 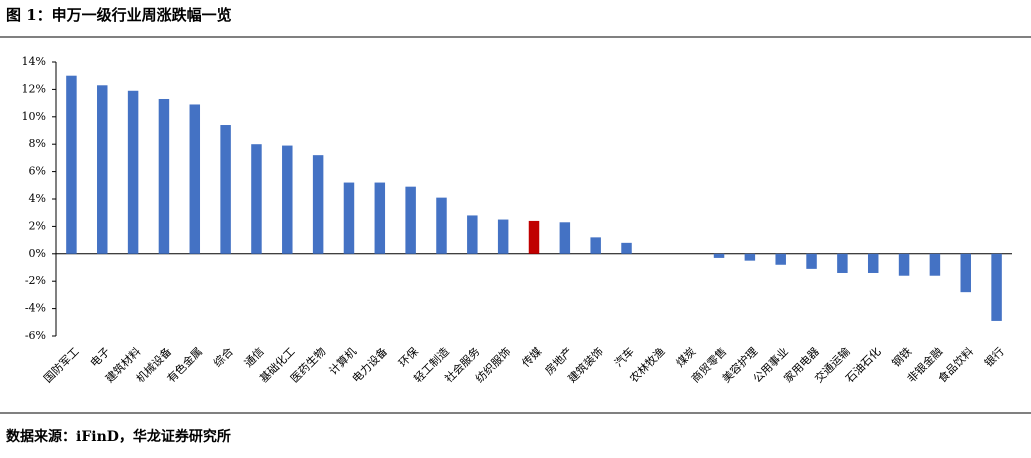 I want to click on x-tick-label: 银行, so click(x=993, y=356).